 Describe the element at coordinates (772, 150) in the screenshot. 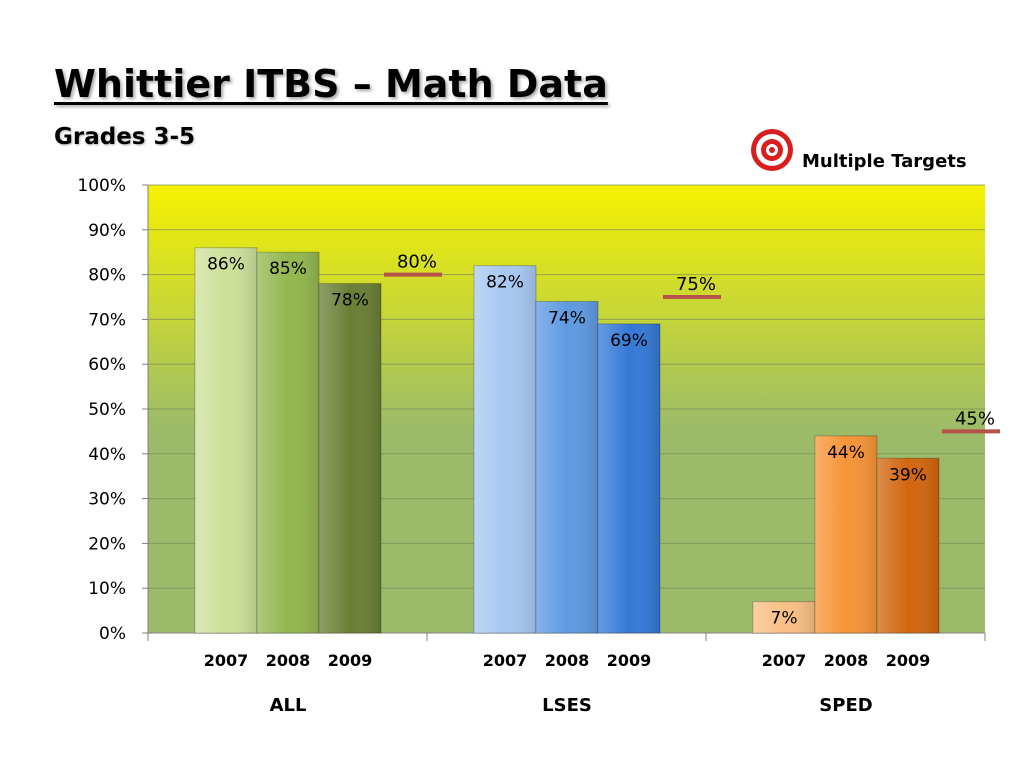

I see `target-icon` at that location.